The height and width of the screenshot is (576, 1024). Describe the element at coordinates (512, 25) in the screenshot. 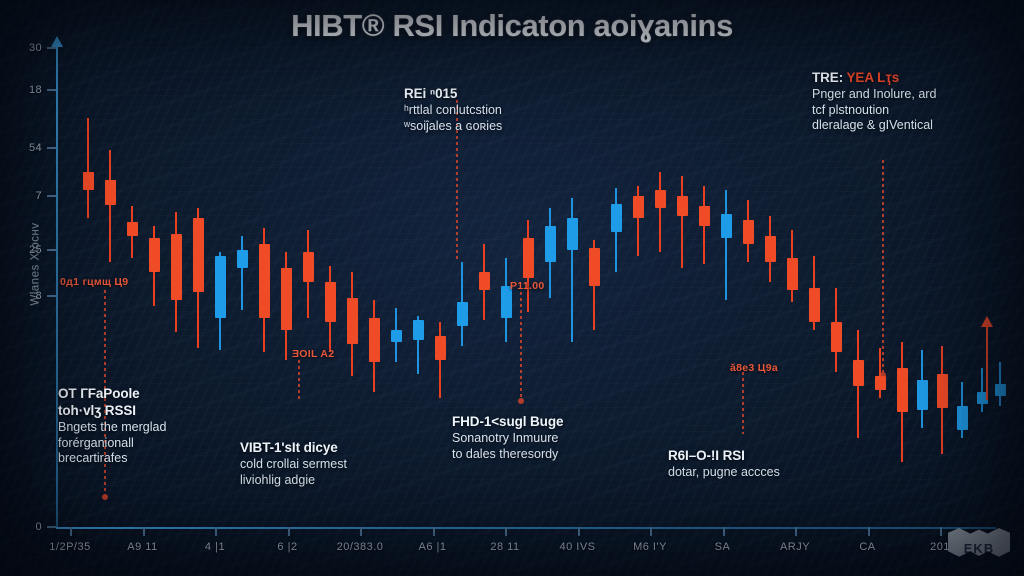

I see `page-title-text: HIBT® RSI Indicaton aoiɣanins` at that location.